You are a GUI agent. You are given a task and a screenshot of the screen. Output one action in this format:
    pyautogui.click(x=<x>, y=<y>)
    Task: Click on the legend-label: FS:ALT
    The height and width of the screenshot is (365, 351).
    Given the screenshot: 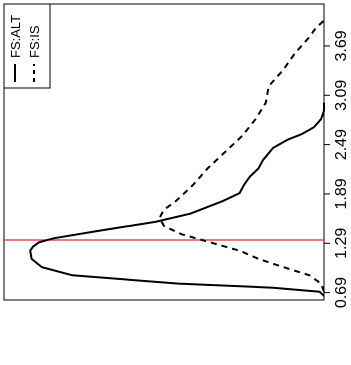 What is the action you would take?
    pyautogui.click(x=15, y=36)
    